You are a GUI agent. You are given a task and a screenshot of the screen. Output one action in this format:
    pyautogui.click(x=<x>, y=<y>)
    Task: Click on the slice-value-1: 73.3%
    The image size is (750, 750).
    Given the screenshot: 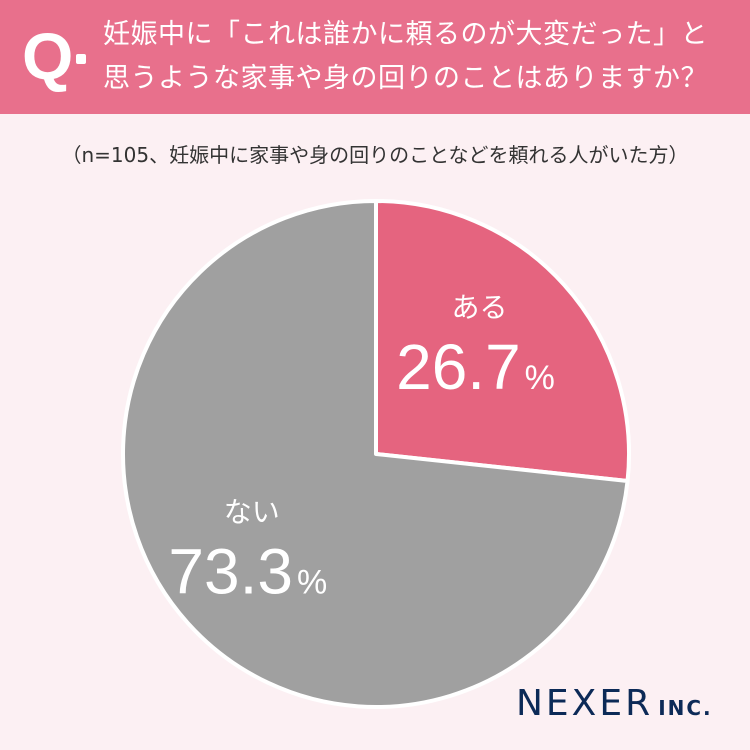 What is the action you would take?
    pyautogui.click(x=247, y=572)
    